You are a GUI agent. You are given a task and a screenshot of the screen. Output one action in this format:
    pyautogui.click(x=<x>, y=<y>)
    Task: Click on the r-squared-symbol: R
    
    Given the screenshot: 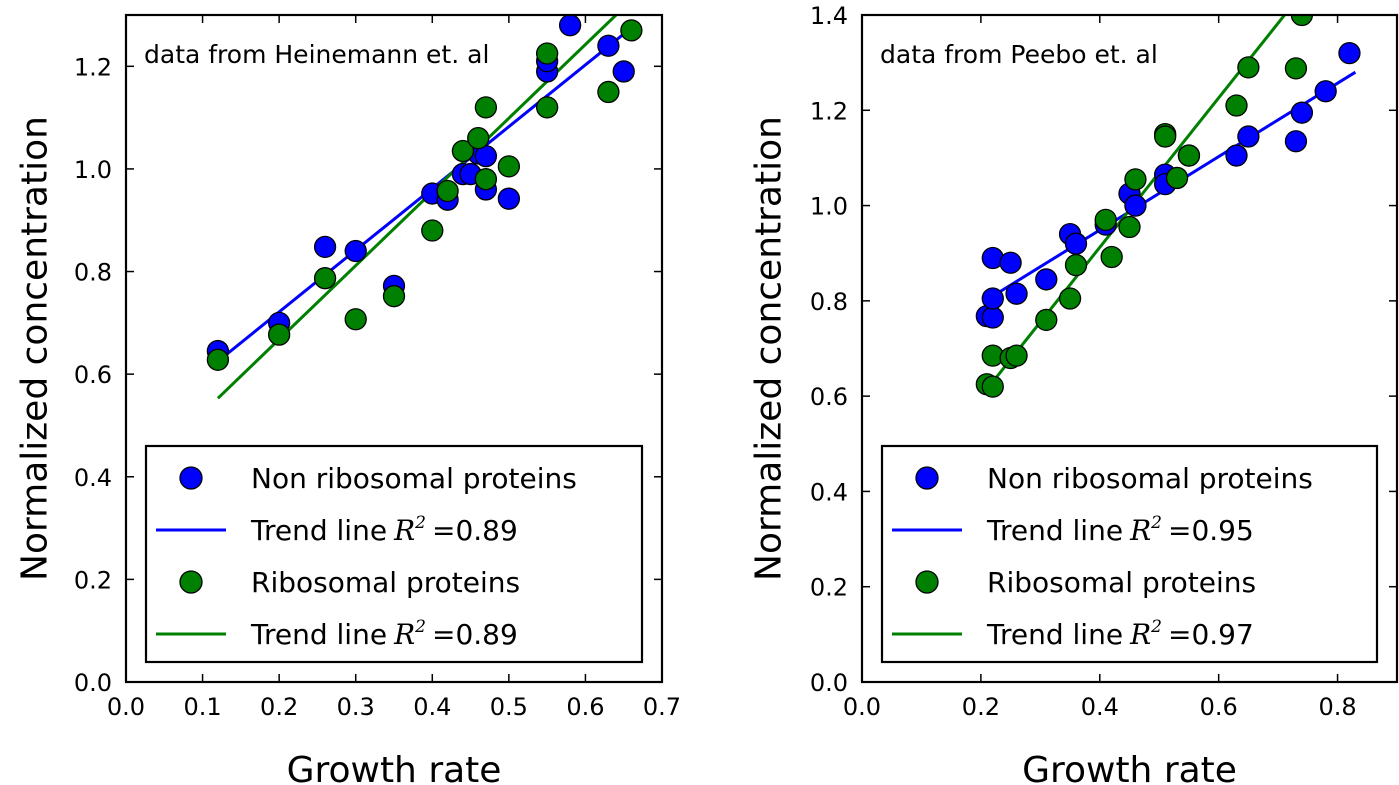 What is the action you would take?
    pyautogui.click(x=1140, y=634)
    